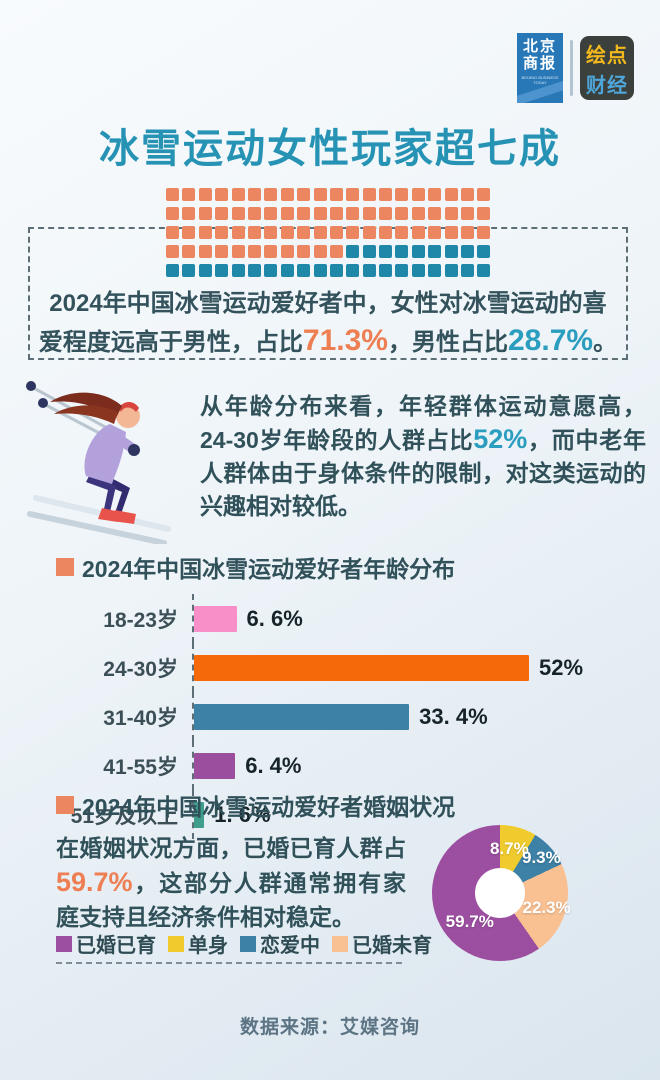 Image resolution: width=660 pixels, height=1080 pixels. I want to click on bar-row: 31-40岁 33. 4%, so click(340, 716).